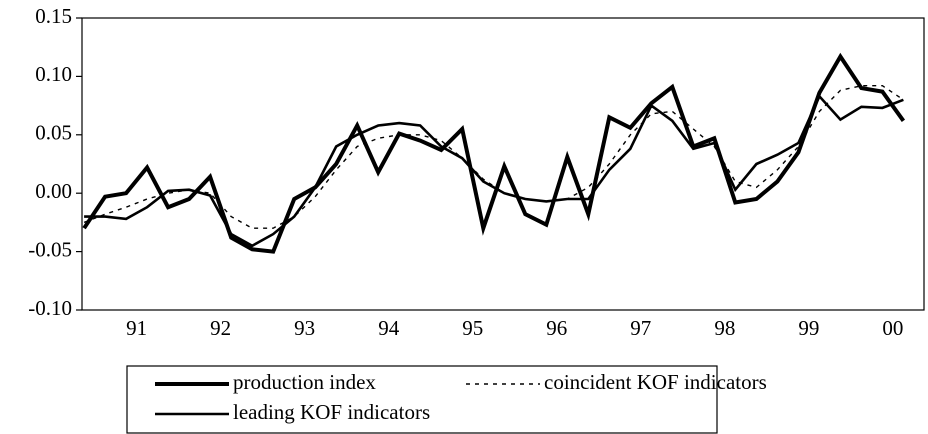 The width and height of the screenshot is (928, 434). What do you see at coordinates (655, 382) in the screenshot?
I see `legend-label: coincident KOF indicators` at bounding box center [655, 382].